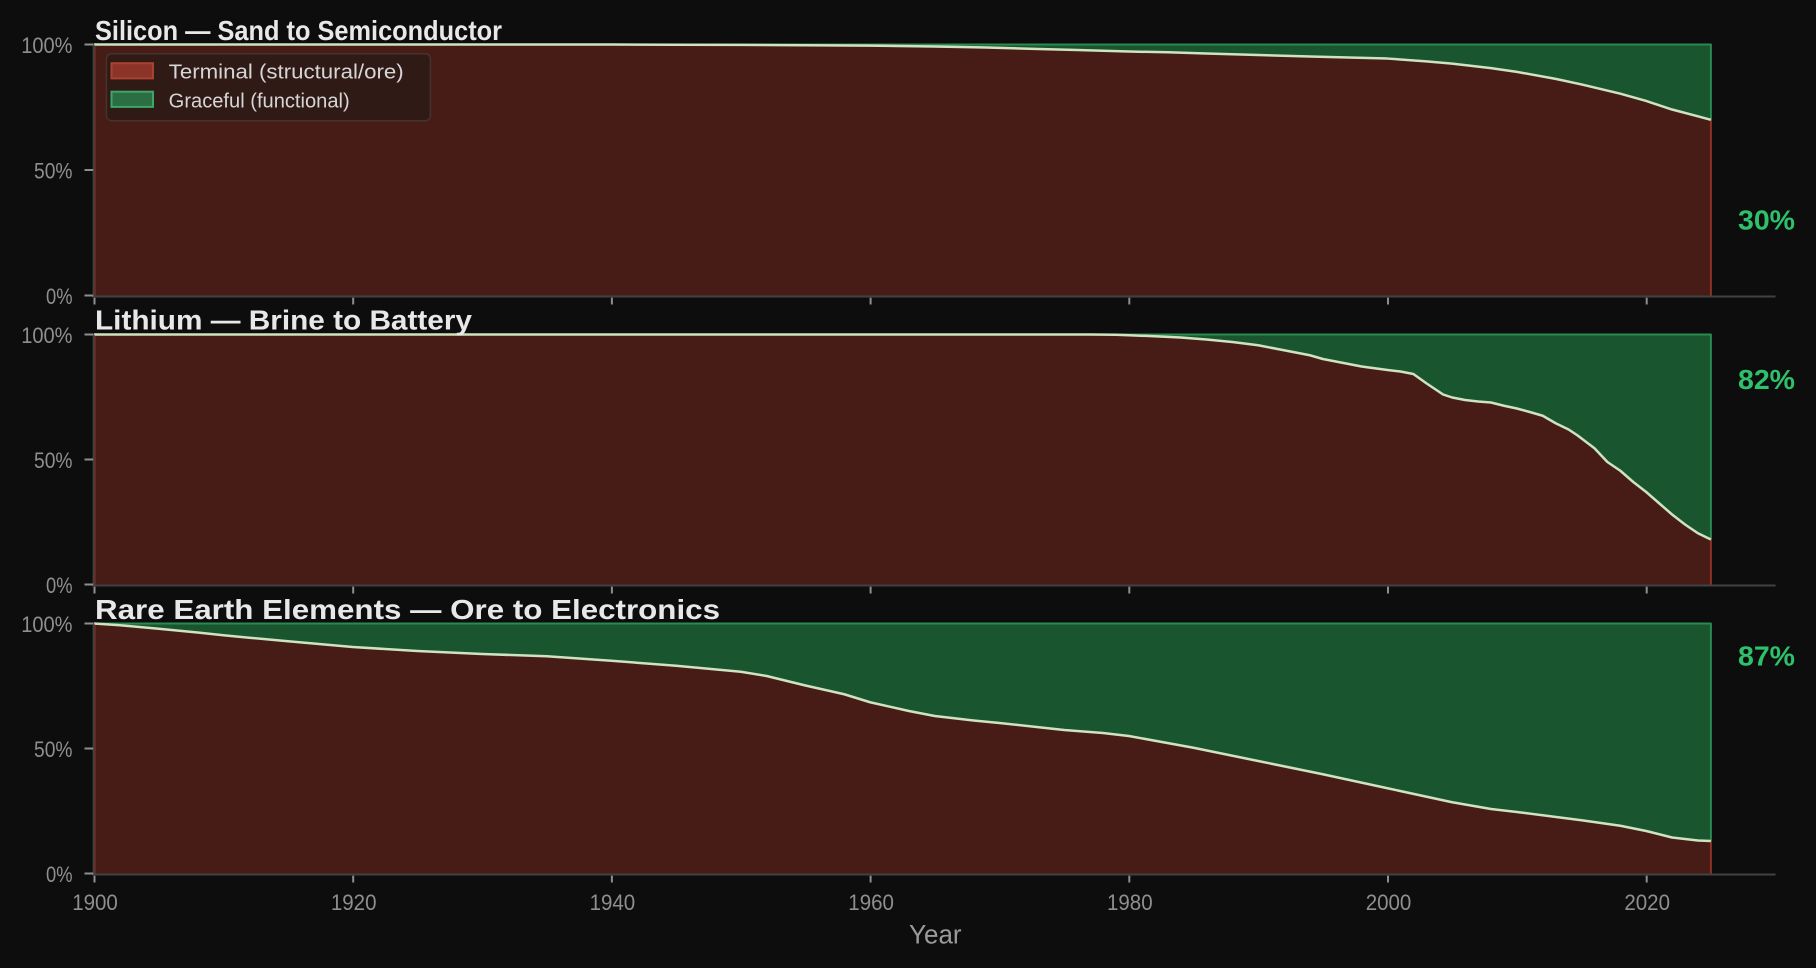 The width and height of the screenshot is (1816, 968). What do you see at coordinates (1647, 902) in the screenshot?
I see `svg-text: 2020` at bounding box center [1647, 902].